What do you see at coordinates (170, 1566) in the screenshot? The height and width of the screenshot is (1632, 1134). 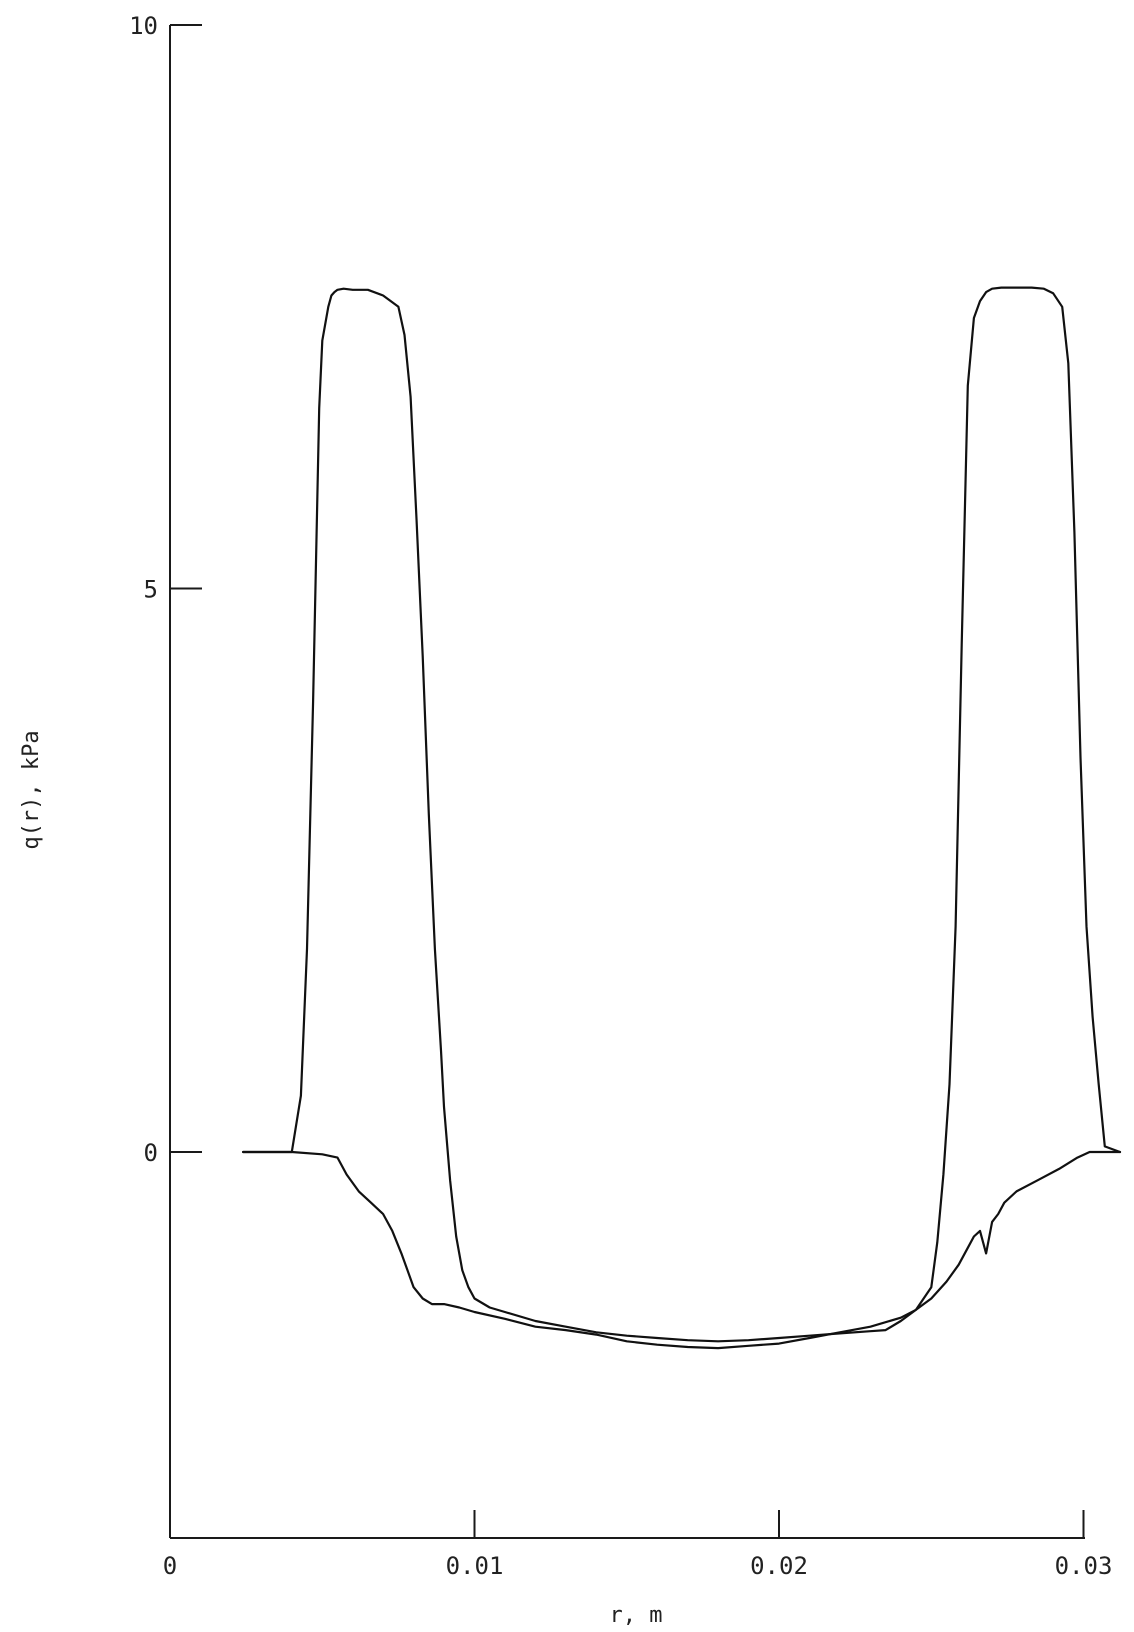 I see `x-tick-label: 0` at bounding box center [170, 1566].